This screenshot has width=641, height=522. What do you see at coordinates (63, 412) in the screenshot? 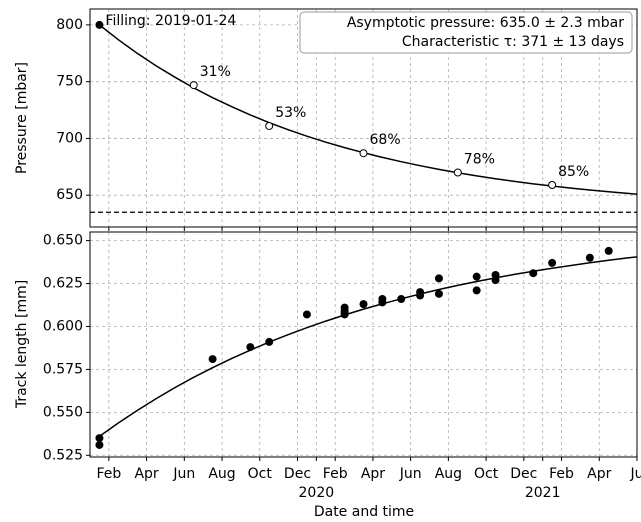
I see `y-tick-label: 0.550` at bounding box center [63, 412].